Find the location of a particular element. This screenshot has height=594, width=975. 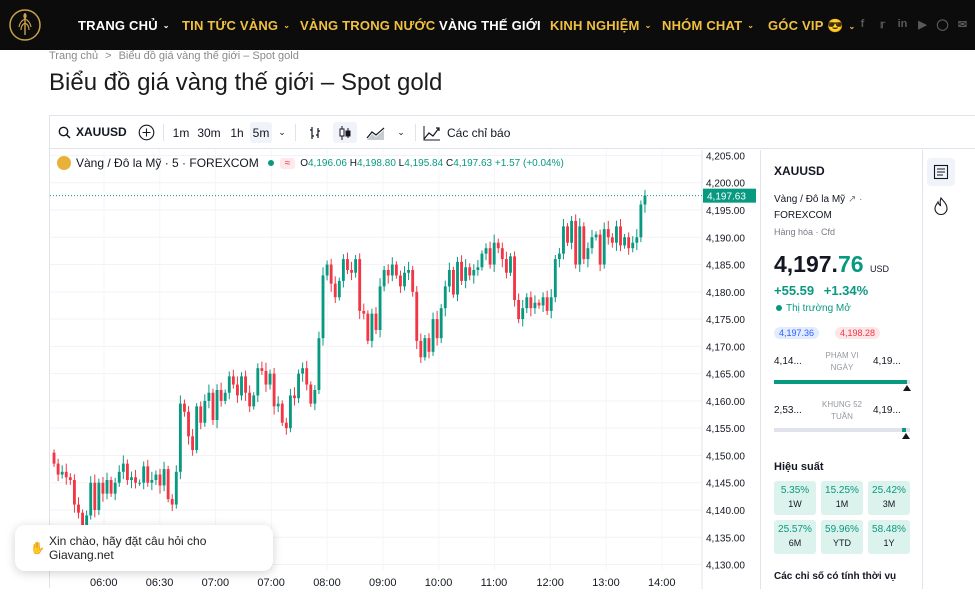

high-label: H is located at coordinates (353, 163).